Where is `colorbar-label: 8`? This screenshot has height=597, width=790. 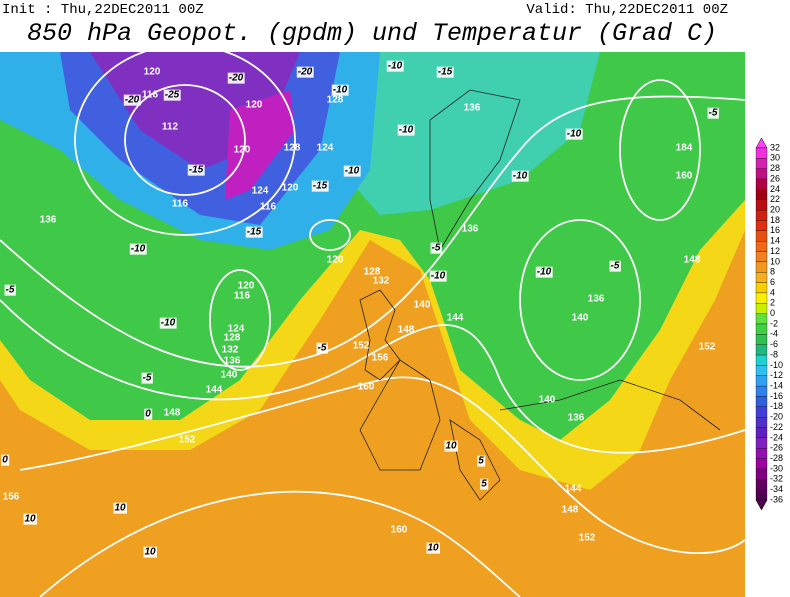 colorbar-label: 8 is located at coordinates (772, 272).